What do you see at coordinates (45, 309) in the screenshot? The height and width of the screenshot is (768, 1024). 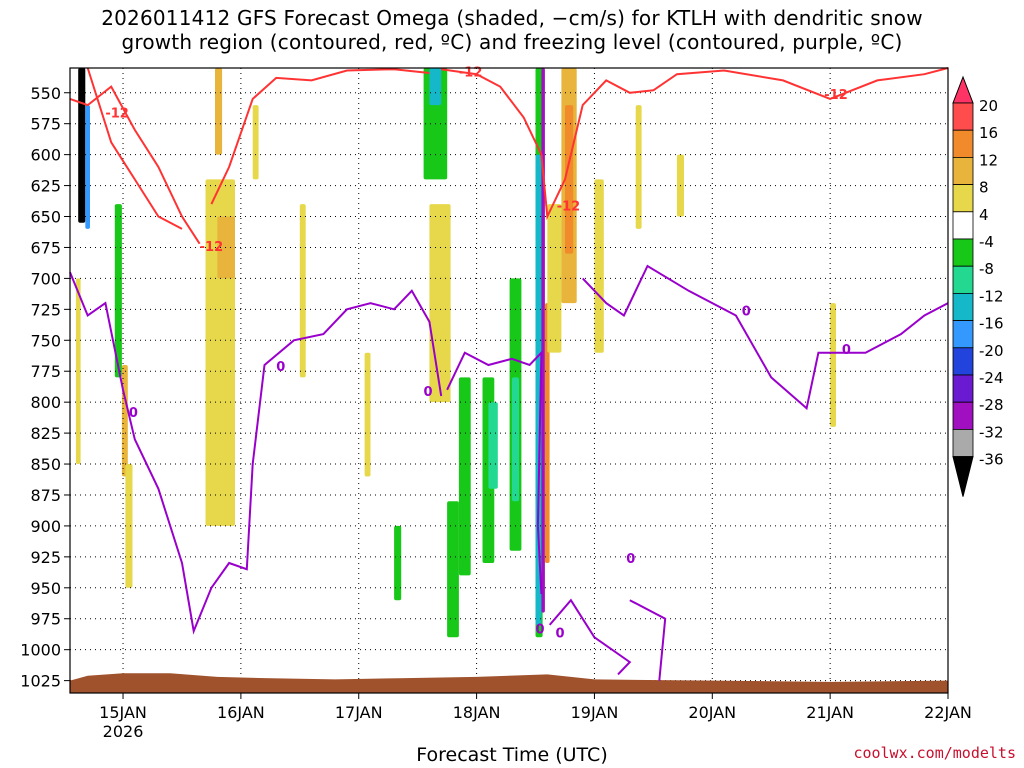 I see `y-tick-label: 725` at bounding box center [45, 309].